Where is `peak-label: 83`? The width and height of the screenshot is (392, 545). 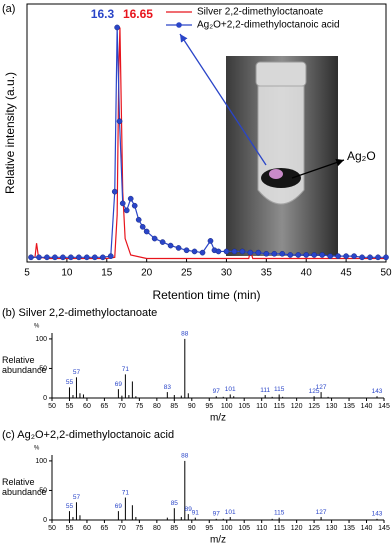 peak-label: 83 is located at coordinates (168, 387).